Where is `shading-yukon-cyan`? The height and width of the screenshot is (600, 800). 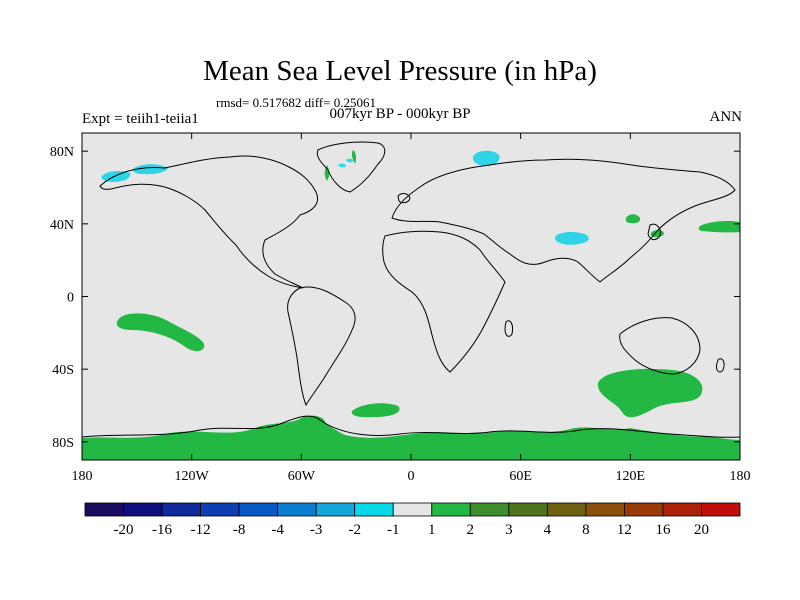 shading-yukon-cyan is located at coordinates (150, 169).